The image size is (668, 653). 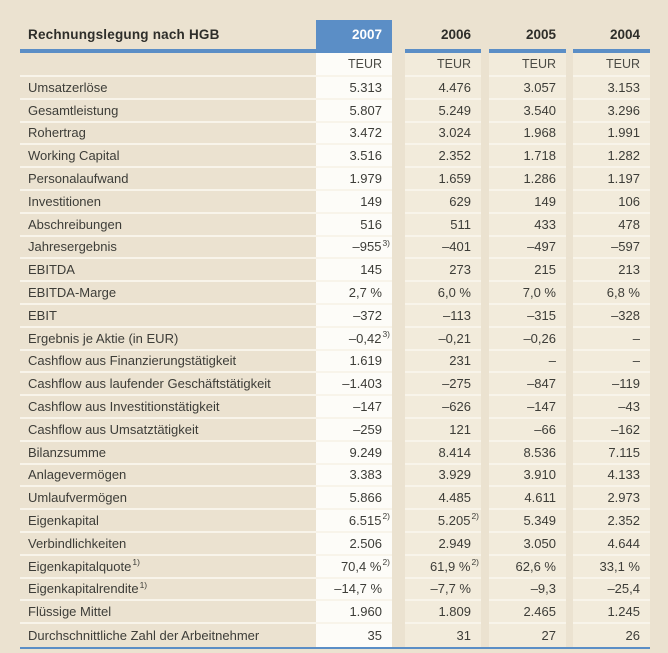 What do you see at coordinates (443, 271) in the screenshot?
I see `value-2006: 273` at bounding box center [443, 271].